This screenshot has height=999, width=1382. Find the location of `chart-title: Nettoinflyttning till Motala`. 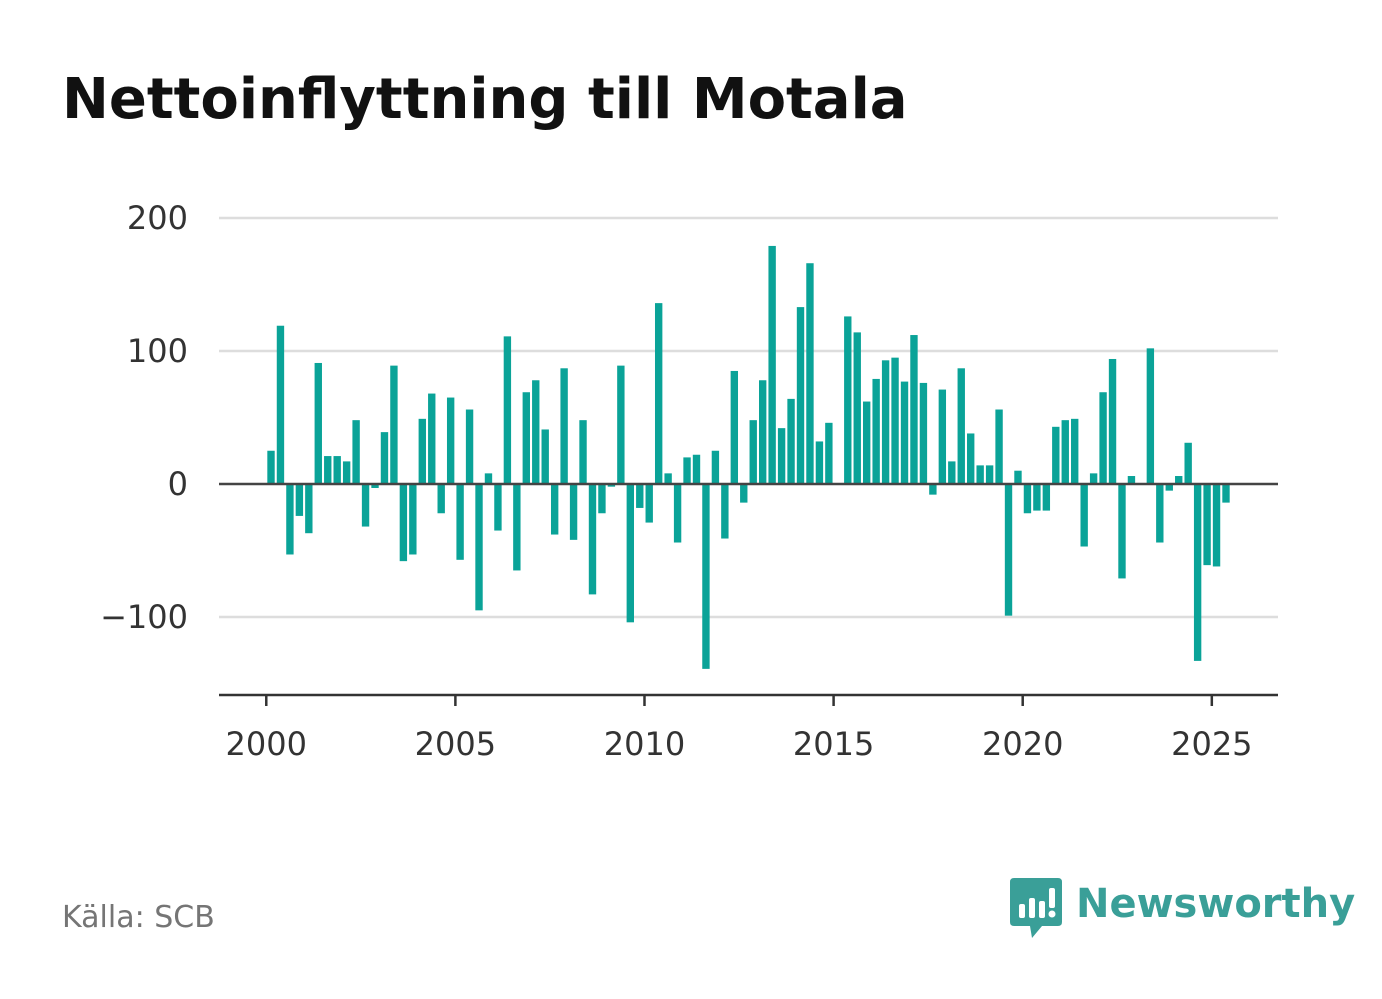

chart-title: Nettoinflyttning till Motala is located at coordinates (485, 99).